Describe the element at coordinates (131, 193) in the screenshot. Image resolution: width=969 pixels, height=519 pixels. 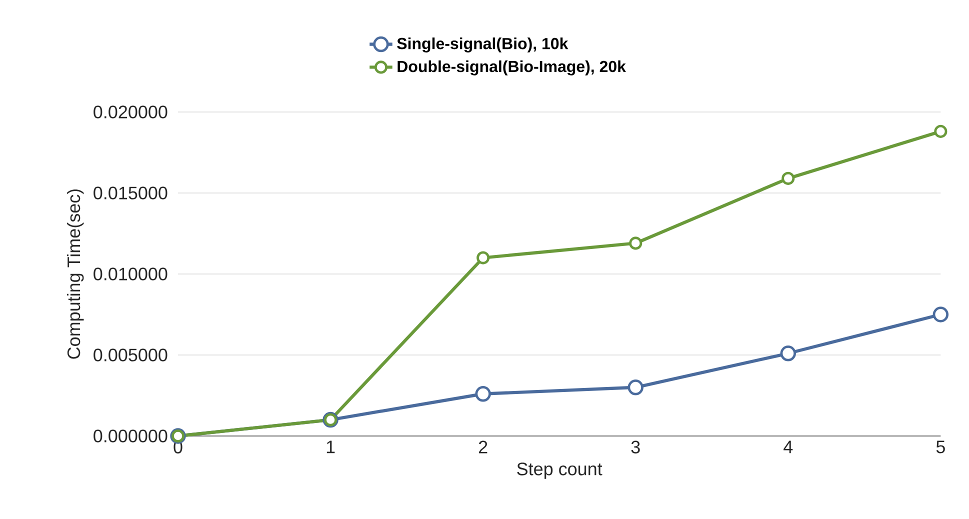
I see `y-tick-label: 0.015000` at that location.